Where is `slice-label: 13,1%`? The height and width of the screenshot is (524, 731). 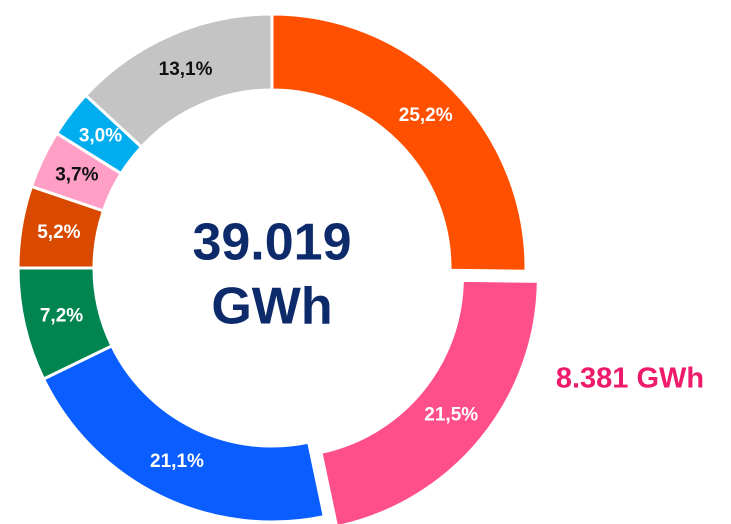 slice-label: 13,1% is located at coordinates (186, 69).